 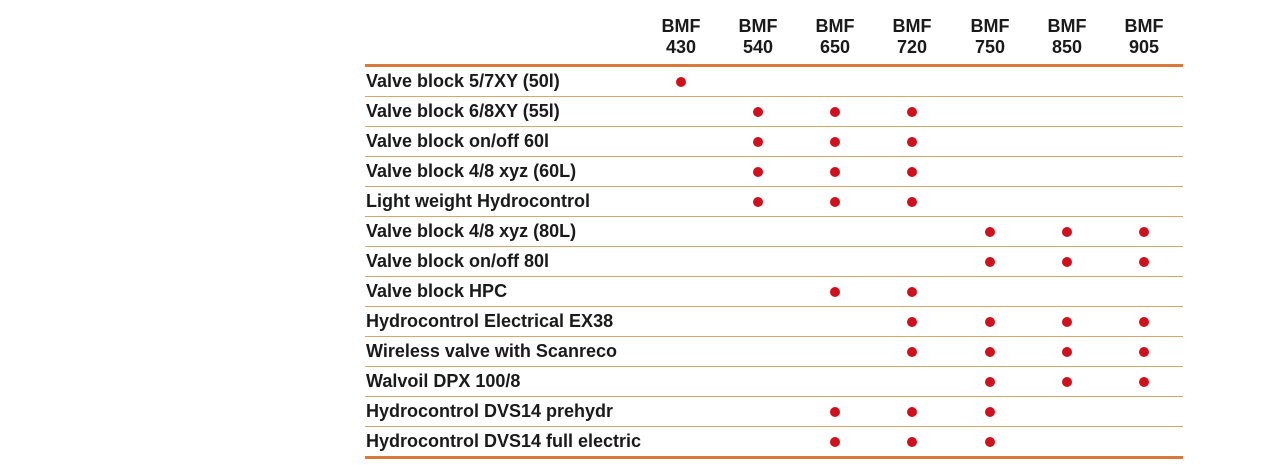 I want to click on row-label: Valve block on/off 80l, so click(x=458, y=261).